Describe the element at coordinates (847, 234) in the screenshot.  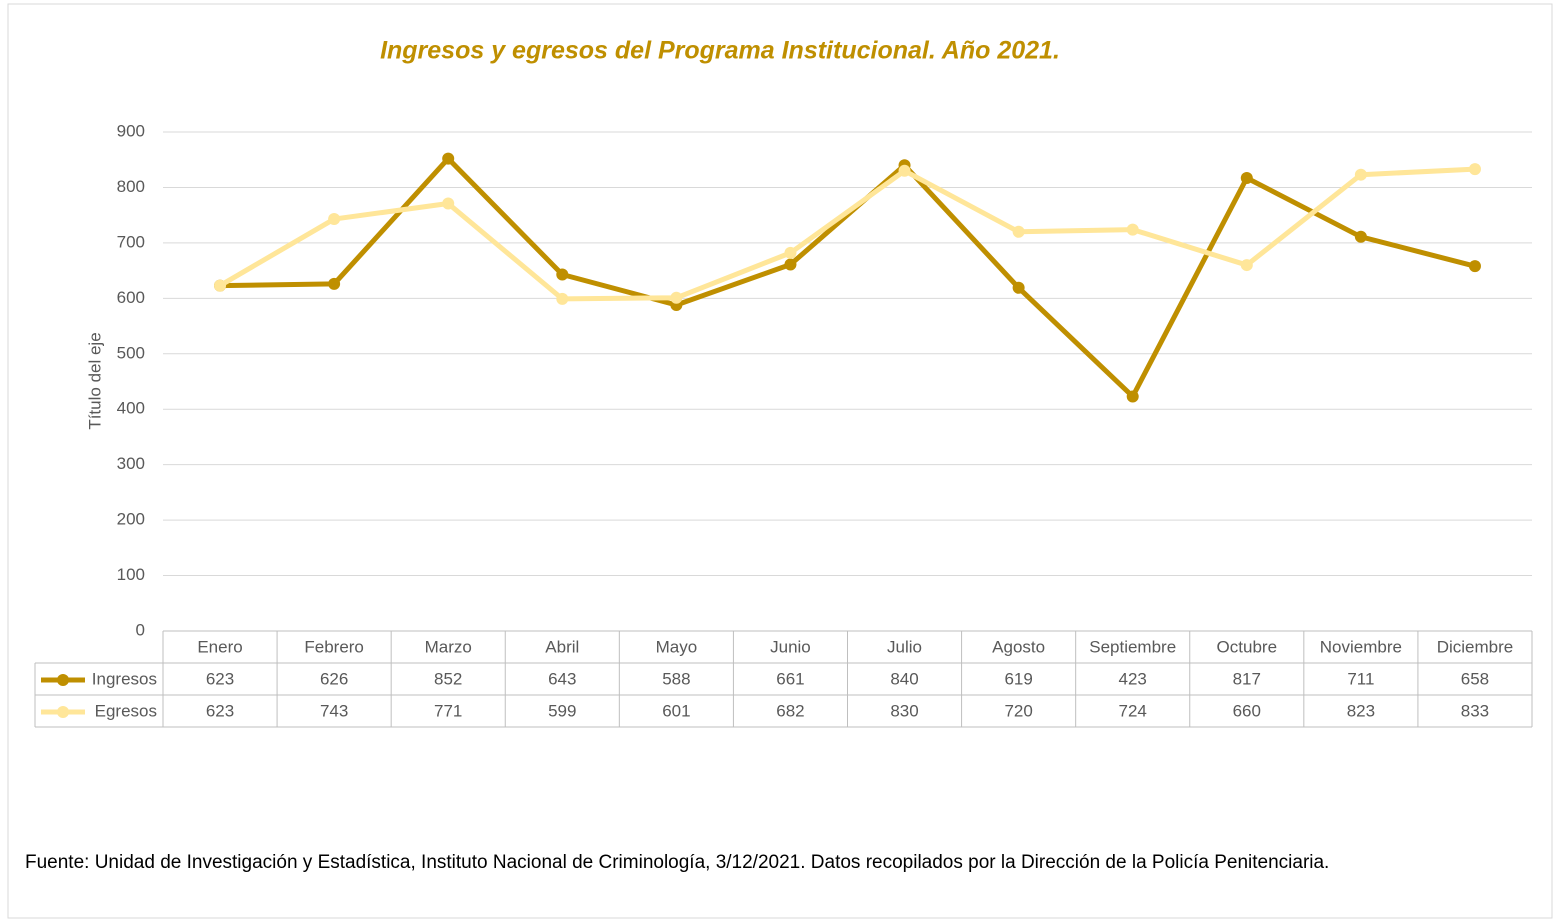
I see `series-line` at that location.